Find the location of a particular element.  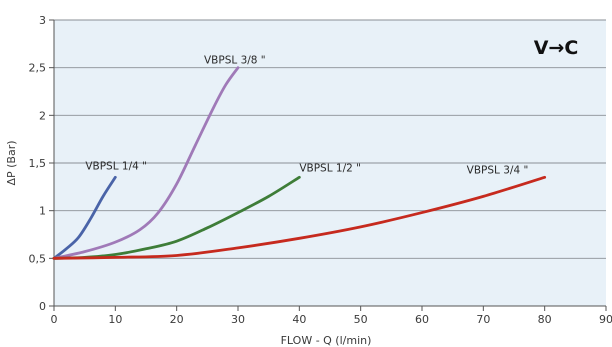

x-tick-label: 50 is located at coordinates (361, 319).